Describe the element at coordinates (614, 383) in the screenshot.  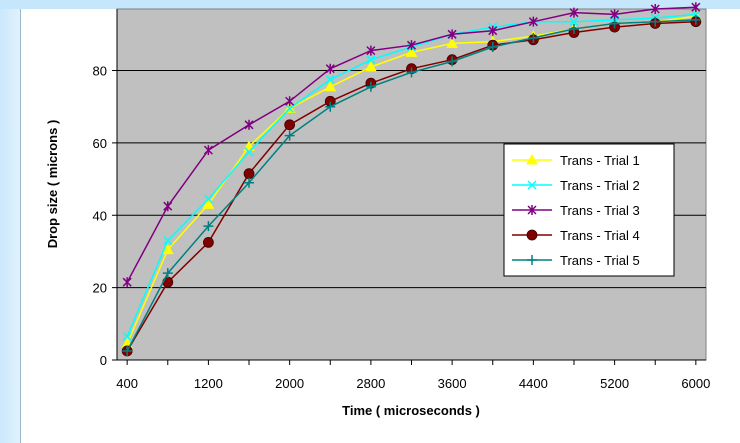
I see `x-tick-label: 5200` at that location.